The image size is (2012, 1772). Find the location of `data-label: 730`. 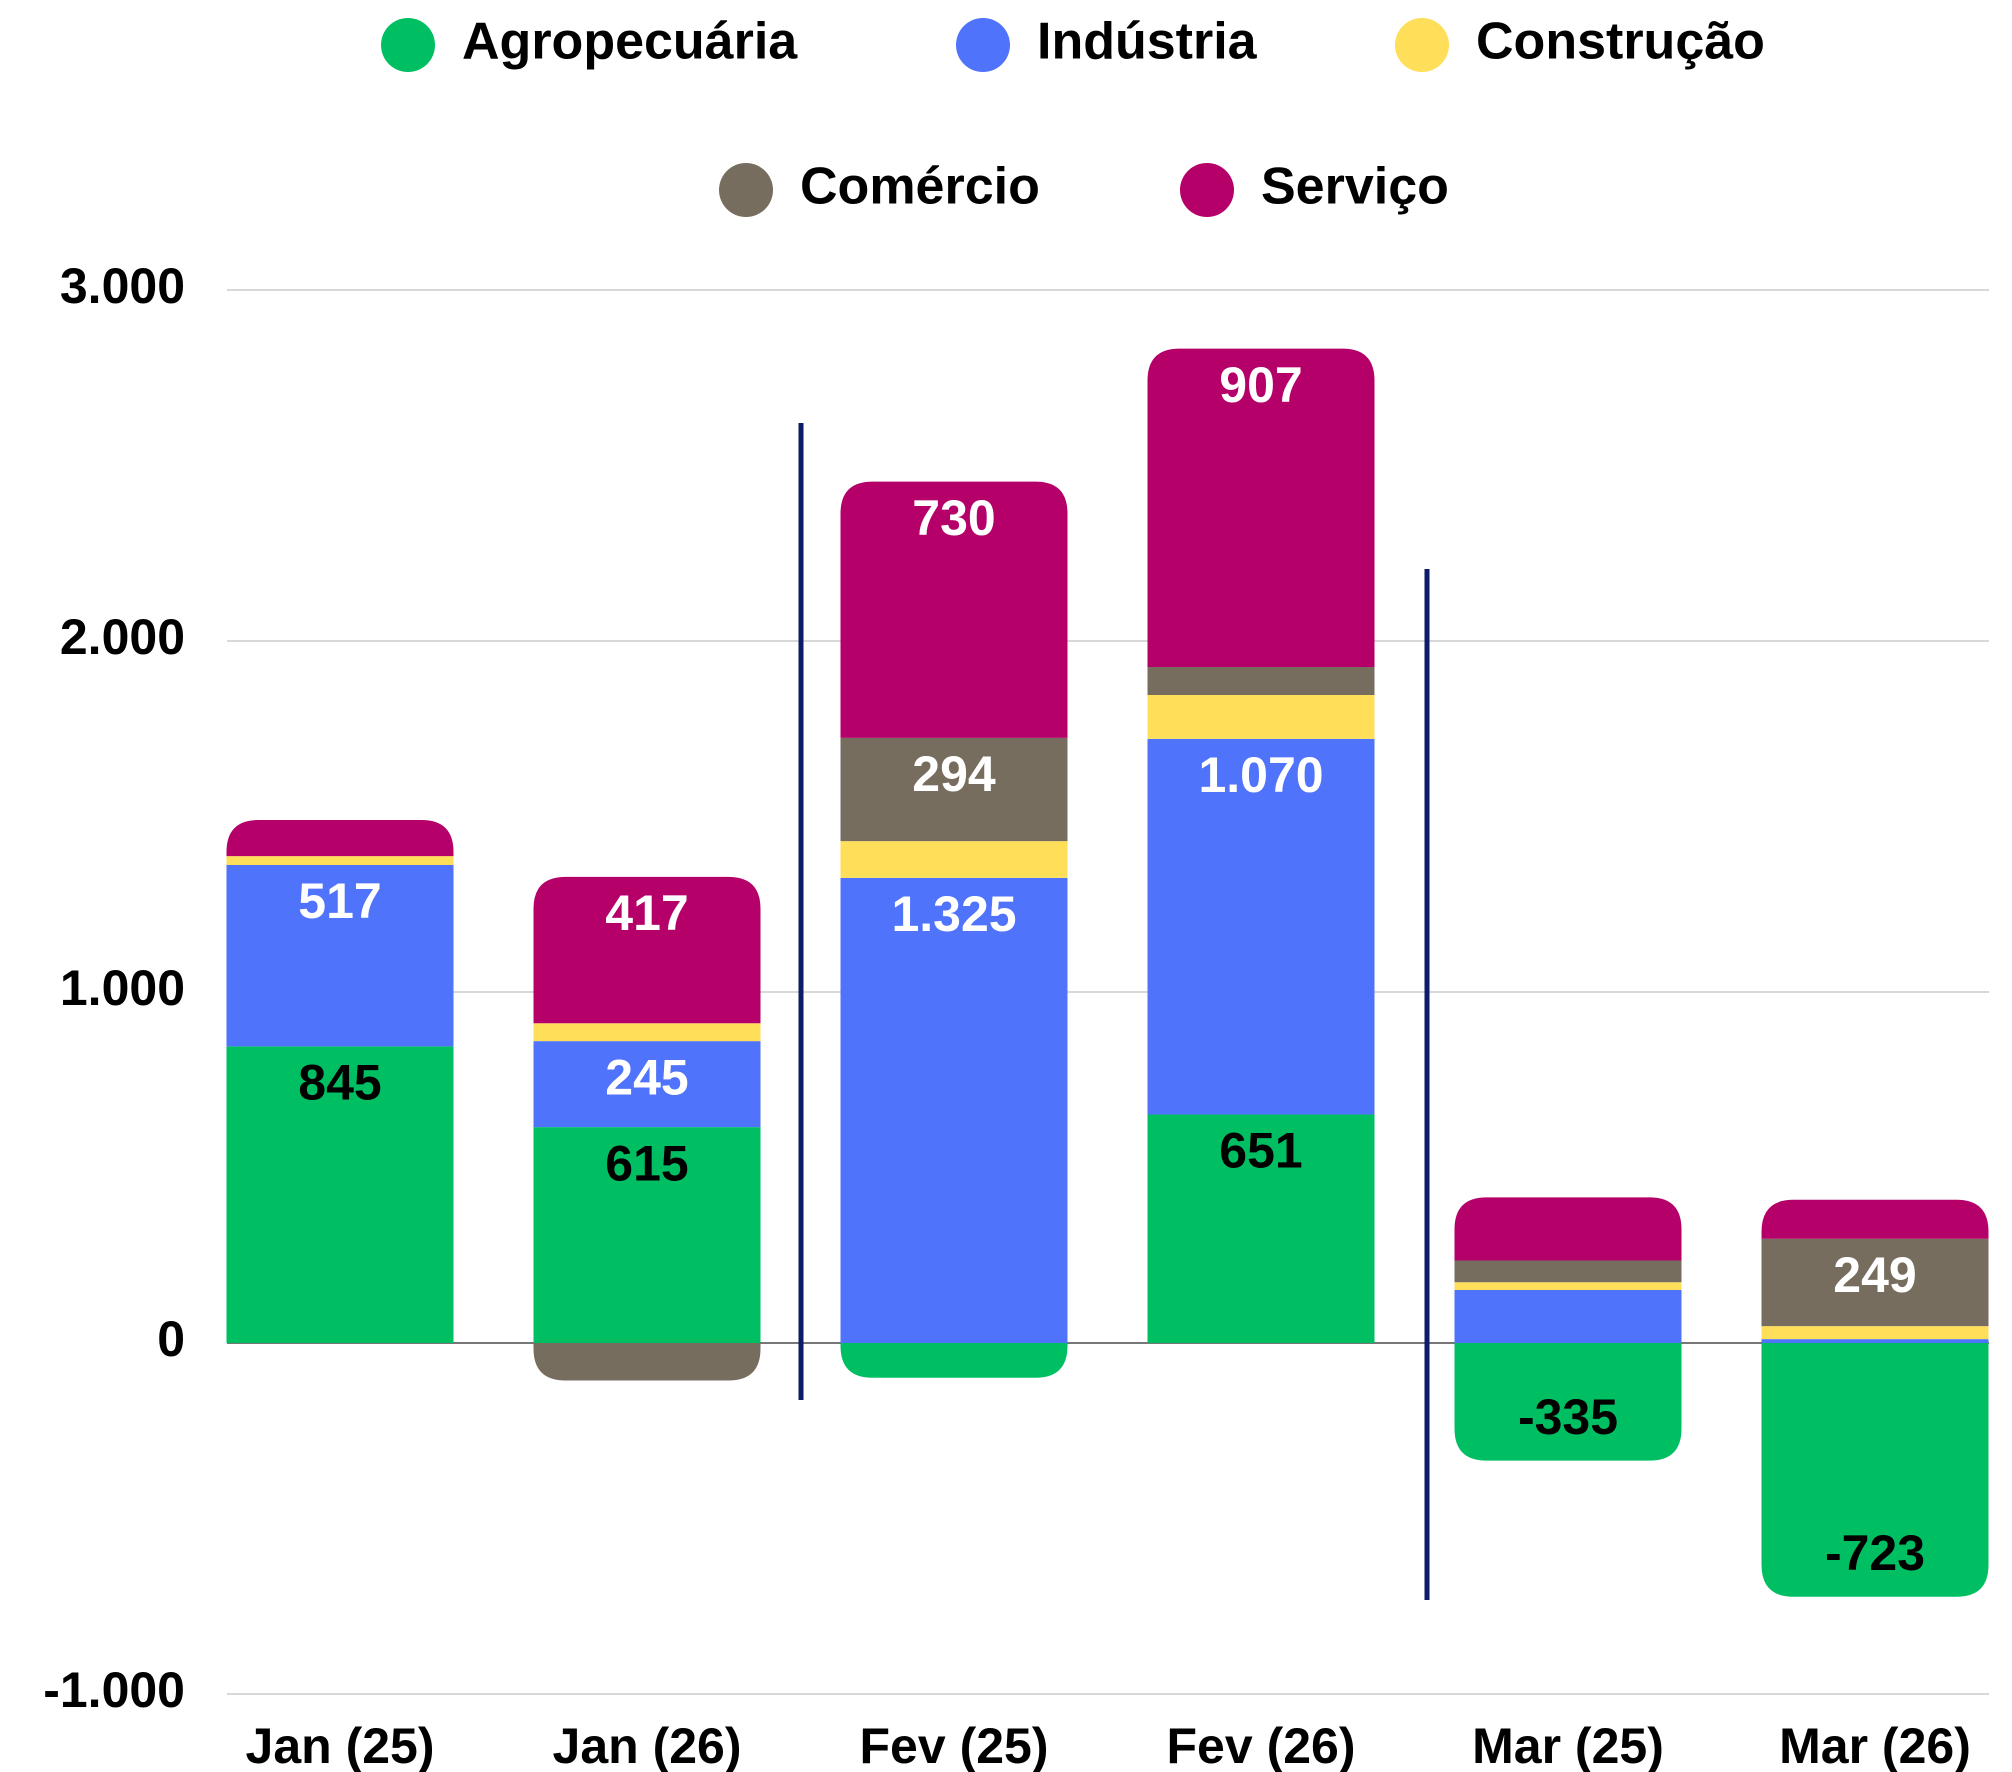

data-label: 730 is located at coordinates (953, 518).